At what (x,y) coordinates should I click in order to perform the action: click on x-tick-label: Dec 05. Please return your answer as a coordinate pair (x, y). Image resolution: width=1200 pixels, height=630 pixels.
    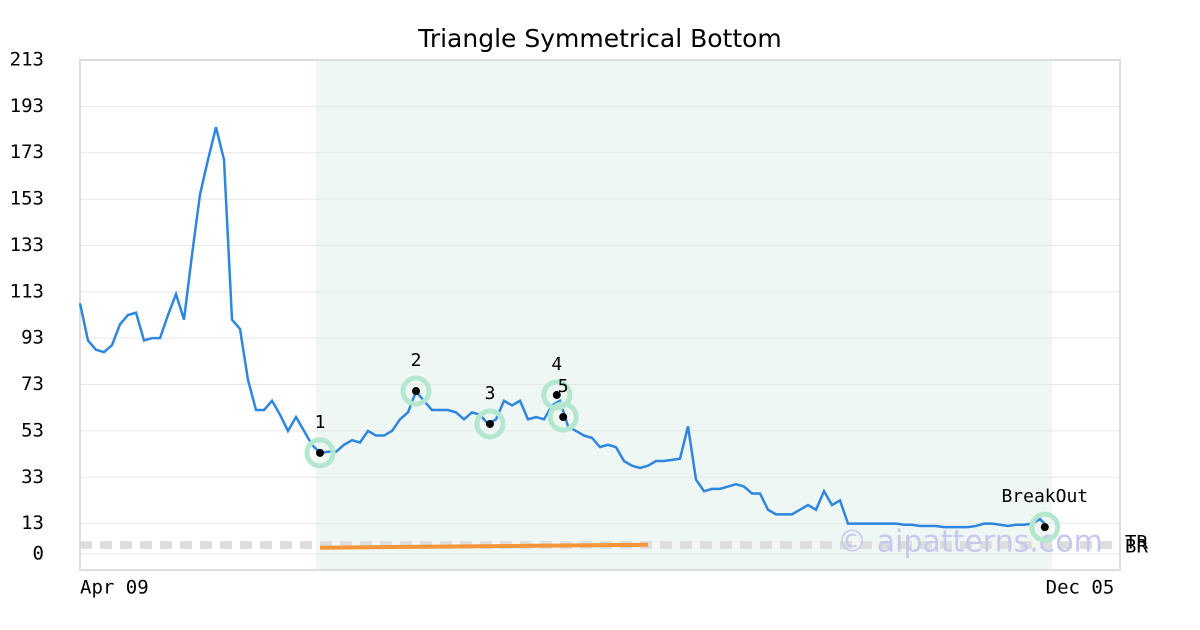
    Looking at the image, I should click on (1080, 588).